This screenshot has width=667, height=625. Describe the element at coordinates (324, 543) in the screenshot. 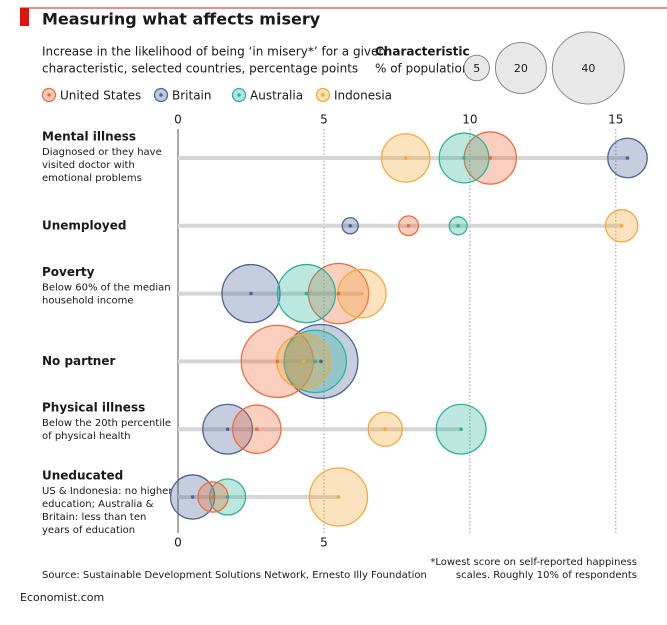

I see `x-tick-label-bottom: 5` at that location.